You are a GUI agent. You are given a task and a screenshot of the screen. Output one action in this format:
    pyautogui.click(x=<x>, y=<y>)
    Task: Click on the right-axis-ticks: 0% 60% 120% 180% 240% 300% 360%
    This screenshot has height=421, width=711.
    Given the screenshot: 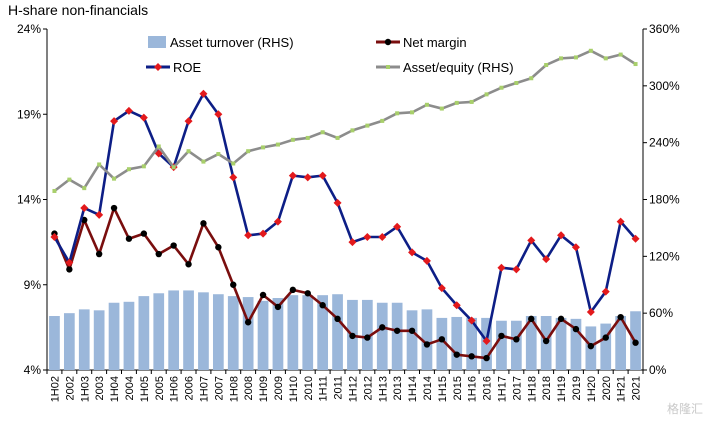 What is the action you would take?
    pyautogui.click(x=661, y=199)
    